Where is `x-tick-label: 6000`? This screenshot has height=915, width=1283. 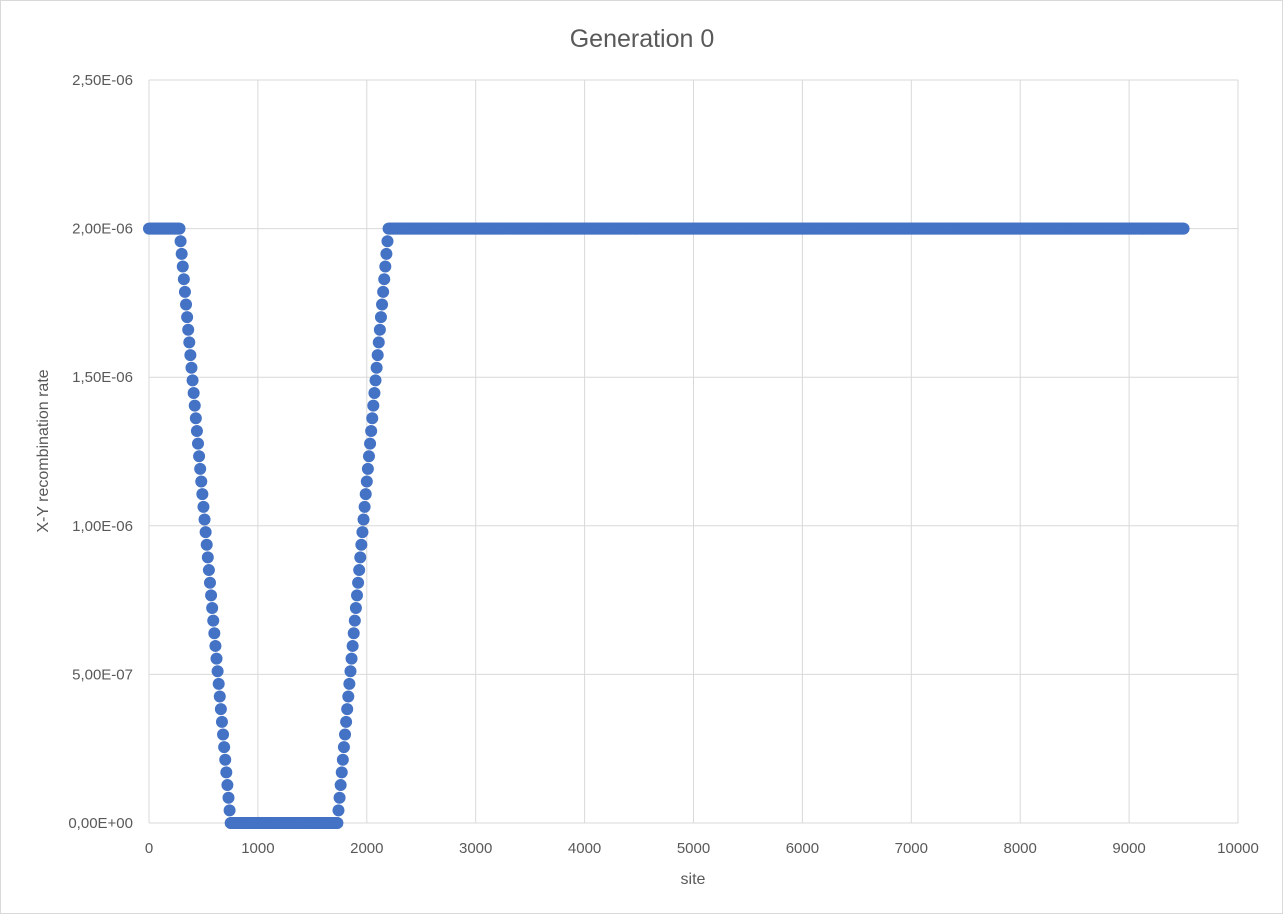 x-tick-label: 6000 is located at coordinates (802, 848).